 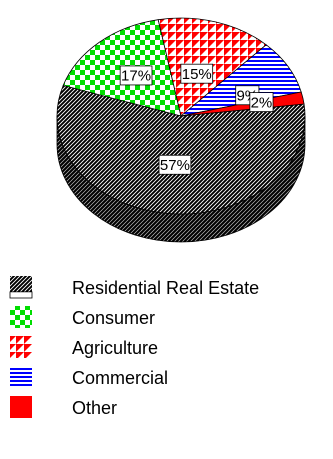 What do you see at coordinates (196, 119) in the screenshot?
I see `pie-labels: 57%17% 15%9%2%` at bounding box center [196, 119].